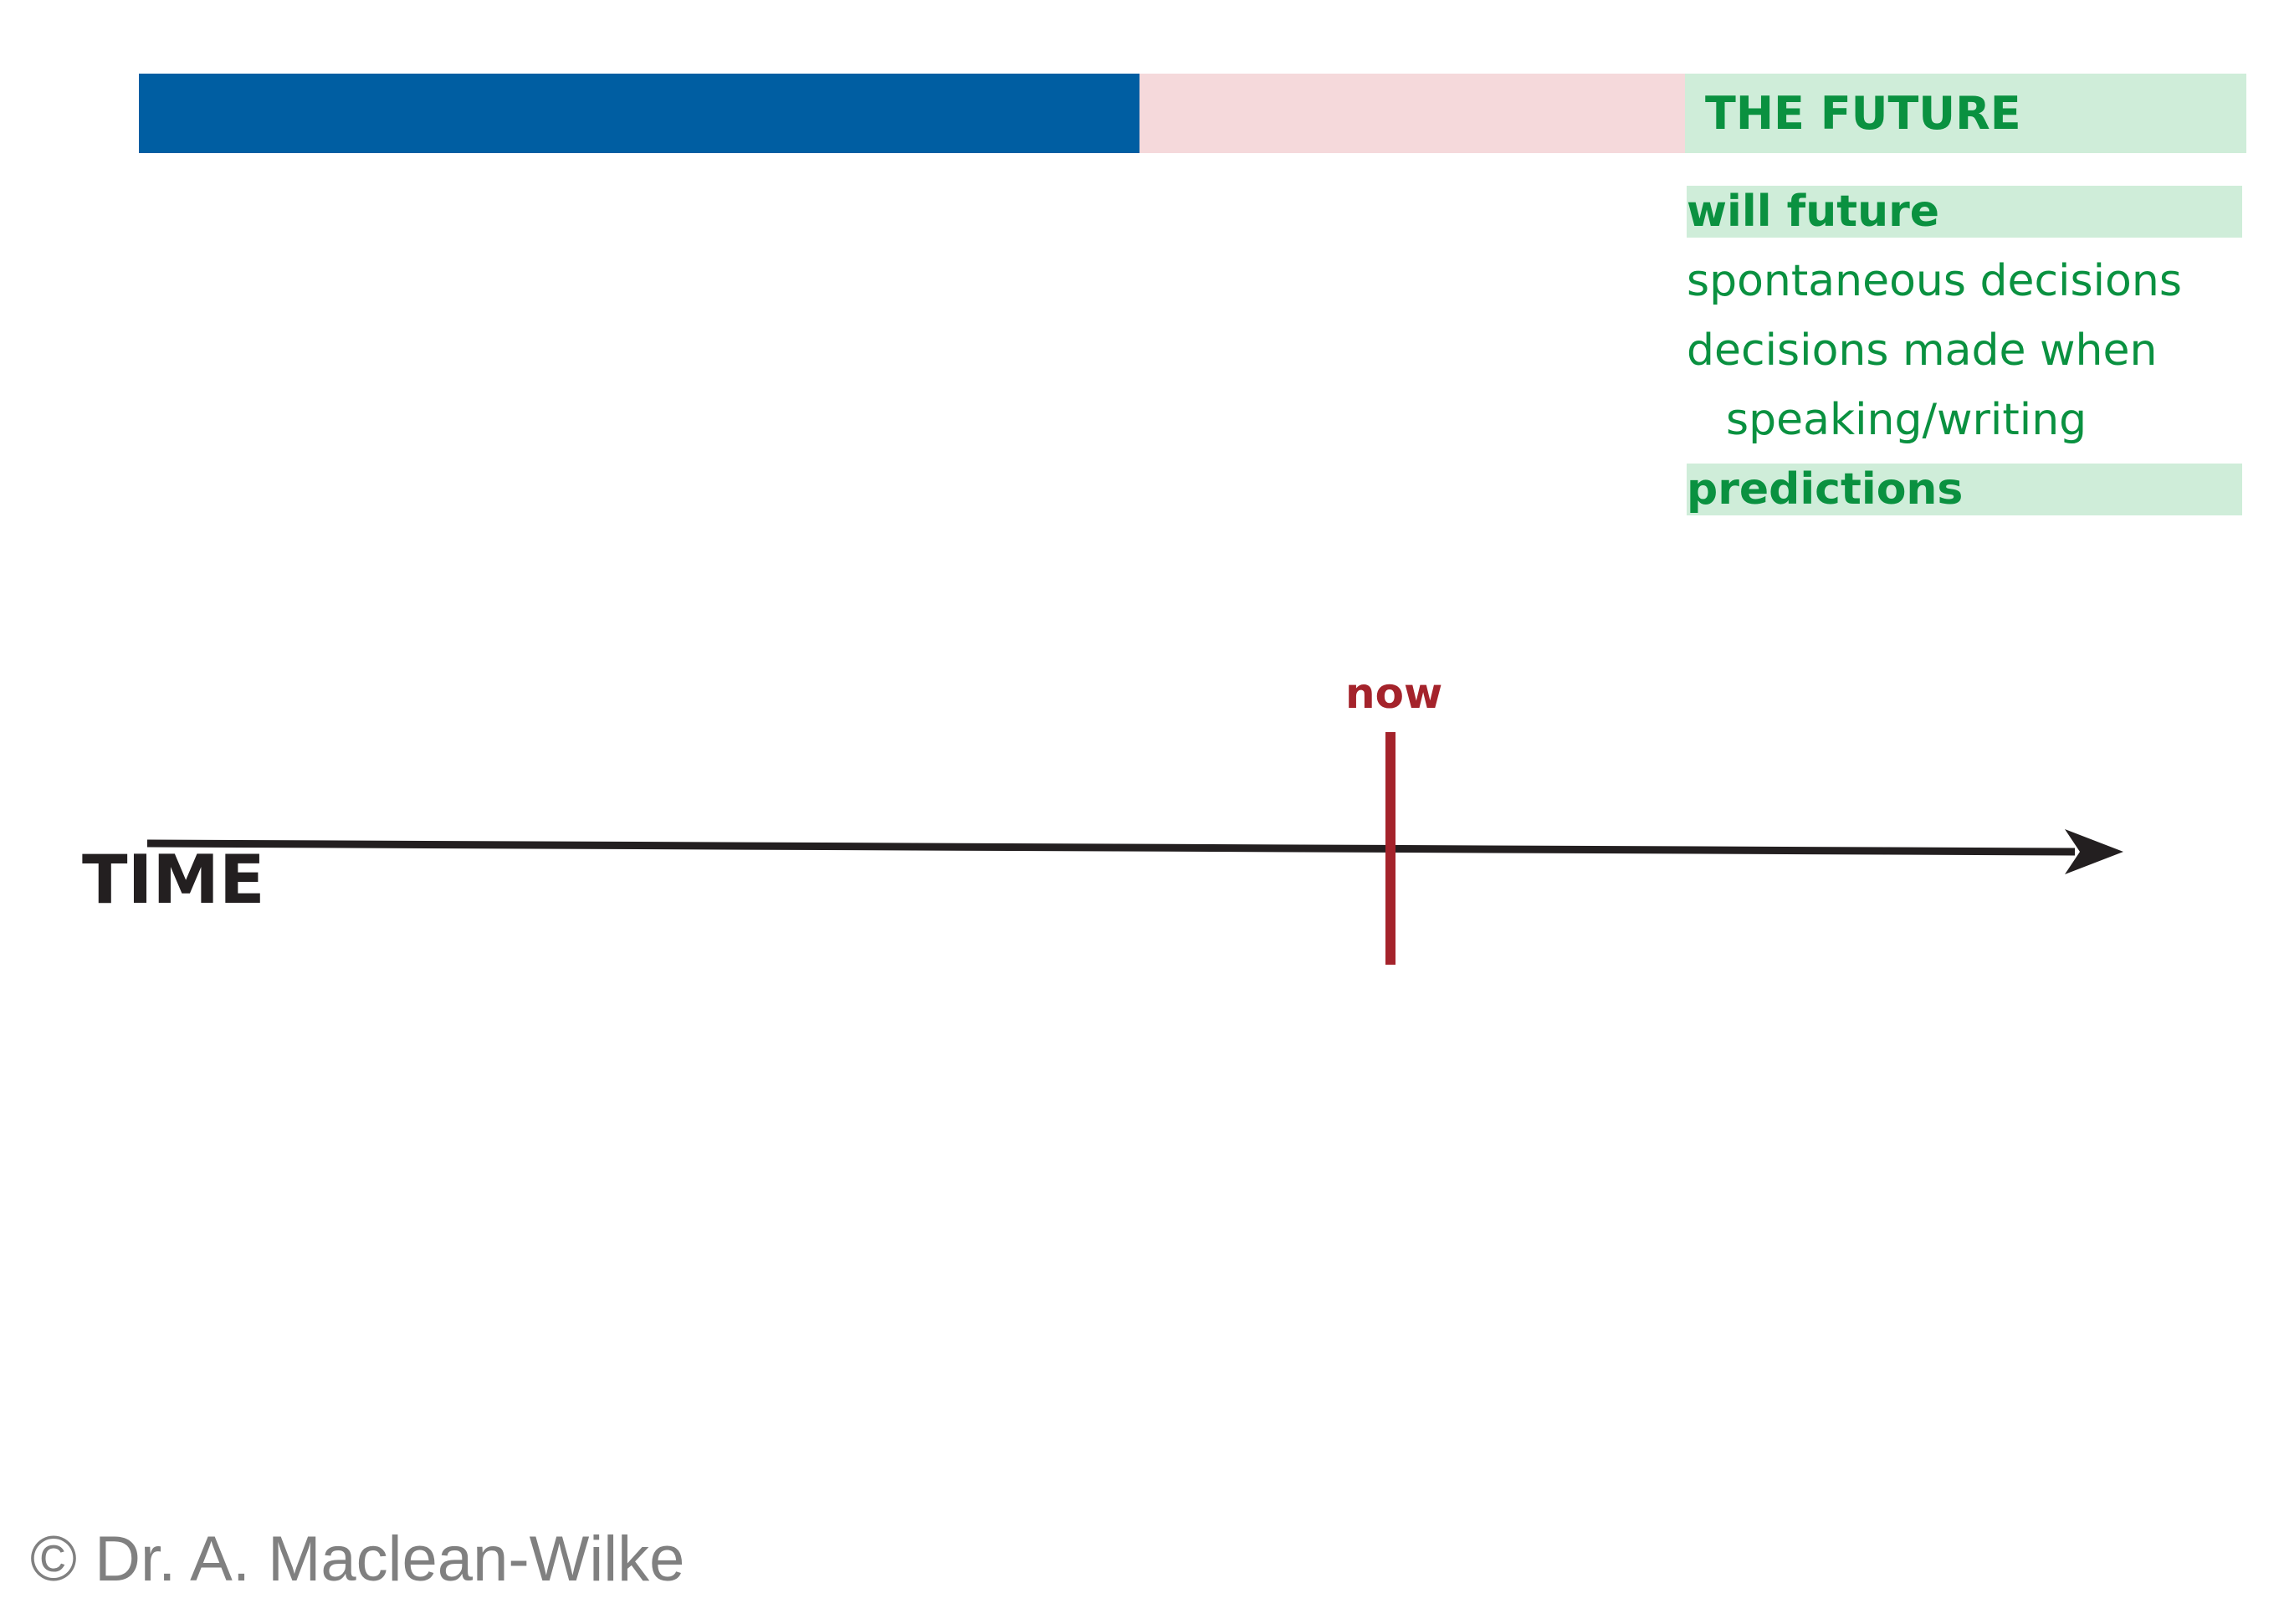 The width and height of the screenshot is (2284, 1624). What do you see at coordinates (1922, 350) in the screenshot?
I see `use-item-label: decisions made when` at bounding box center [1922, 350].